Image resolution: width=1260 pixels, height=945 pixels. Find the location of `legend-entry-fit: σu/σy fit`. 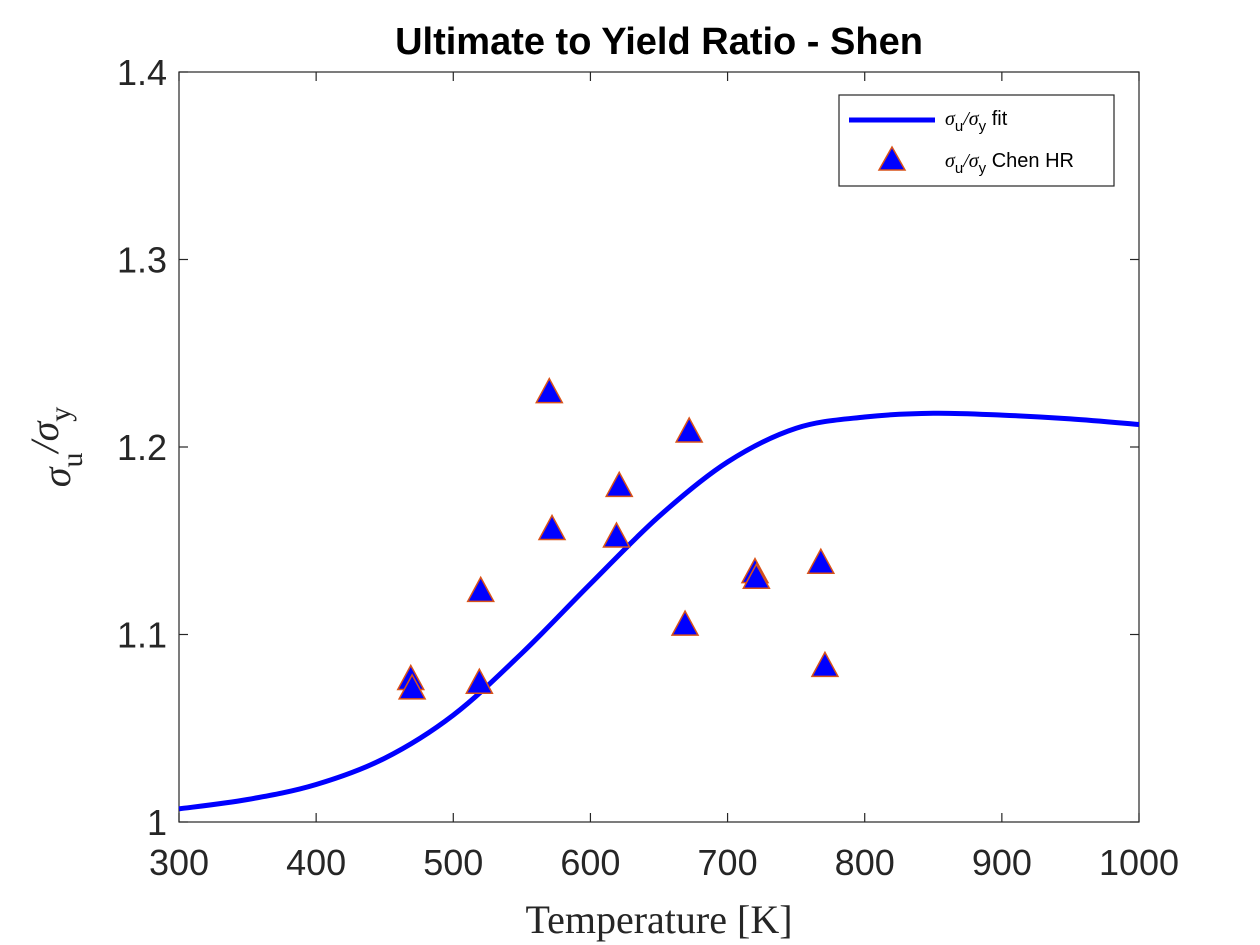

legend-entry-fit: σu/σy fit is located at coordinates (976, 121).